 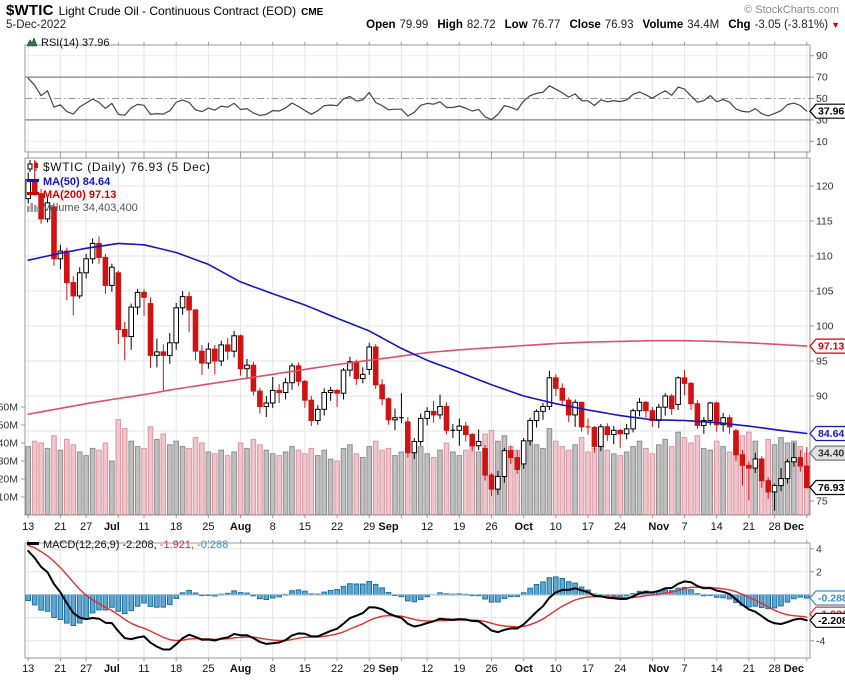 What do you see at coordinates (774, 669) in the screenshot?
I see `svg-text: 28` at bounding box center [774, 669].